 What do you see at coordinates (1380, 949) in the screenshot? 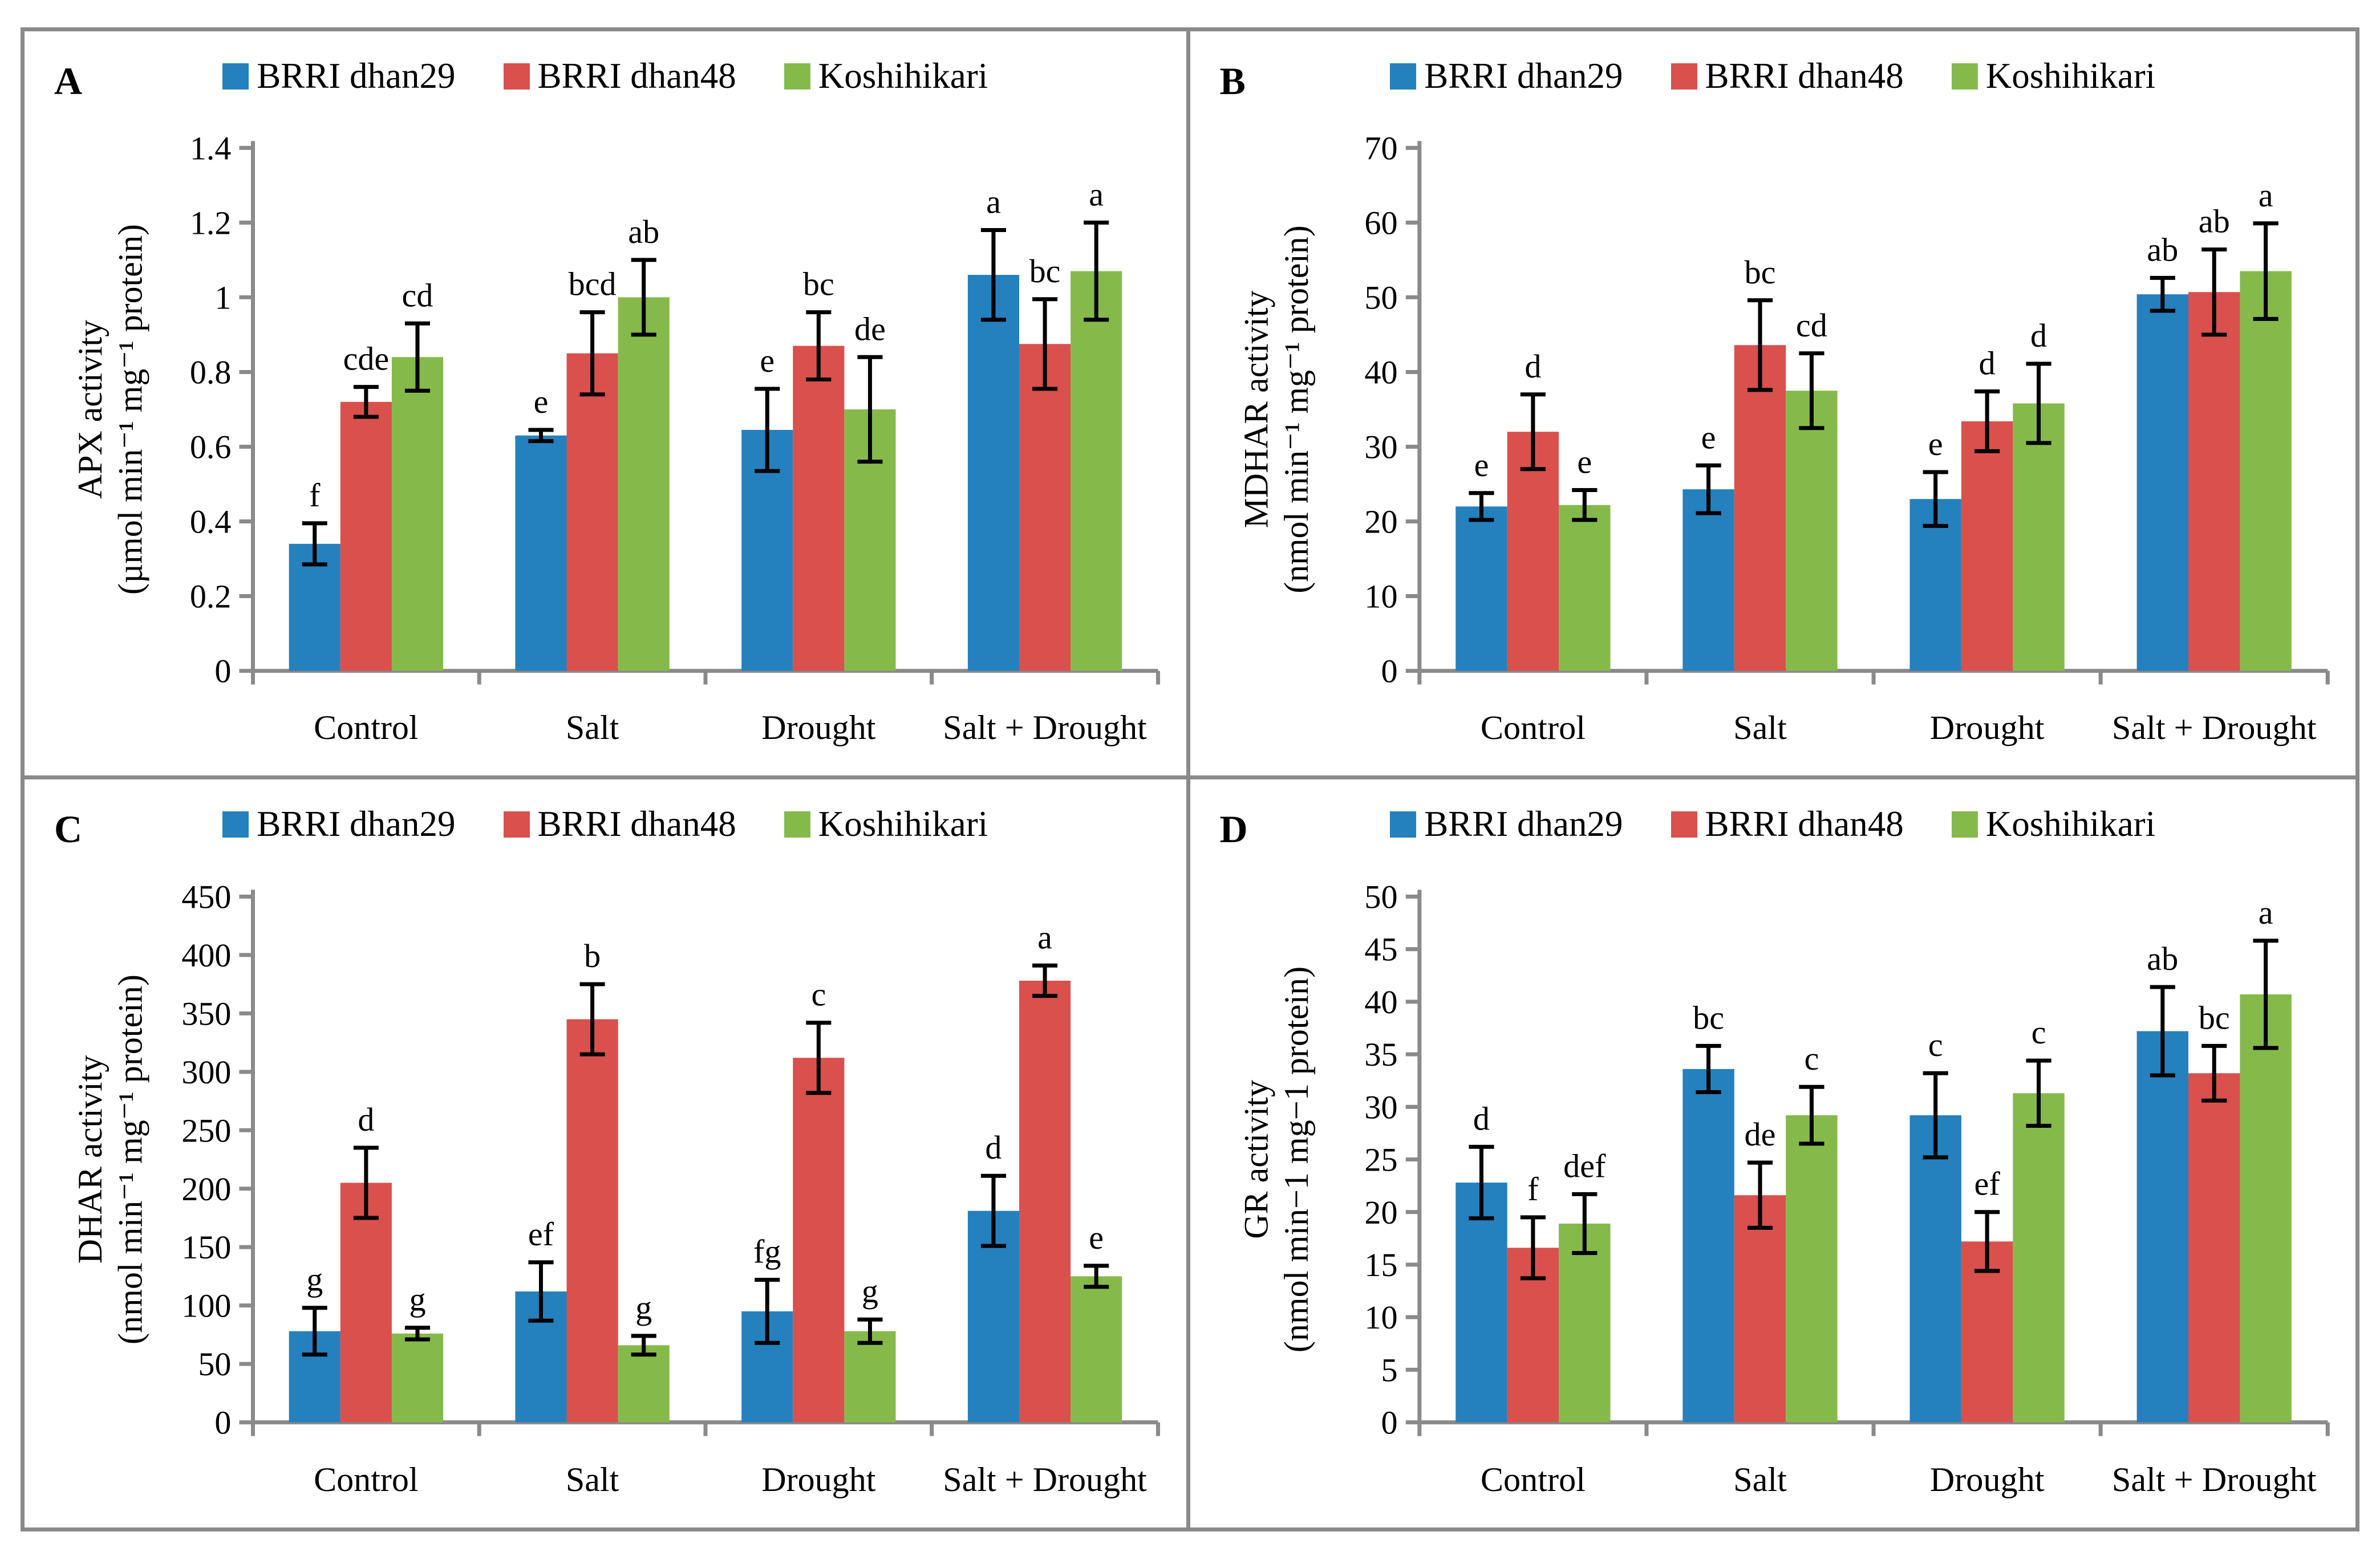
I see `y-tick-label: 45` at bounding box center [1380, 949].